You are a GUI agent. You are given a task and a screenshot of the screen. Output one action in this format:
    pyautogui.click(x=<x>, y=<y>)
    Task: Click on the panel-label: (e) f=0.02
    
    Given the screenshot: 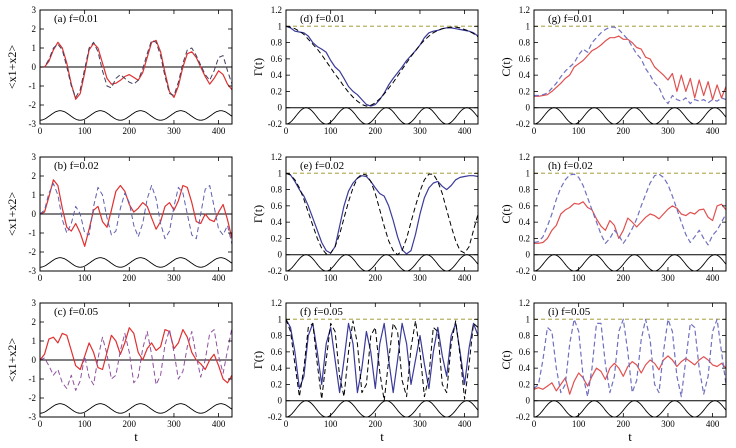 What is the action you would take?
    pyautogui.click(x=322, y=166)
    